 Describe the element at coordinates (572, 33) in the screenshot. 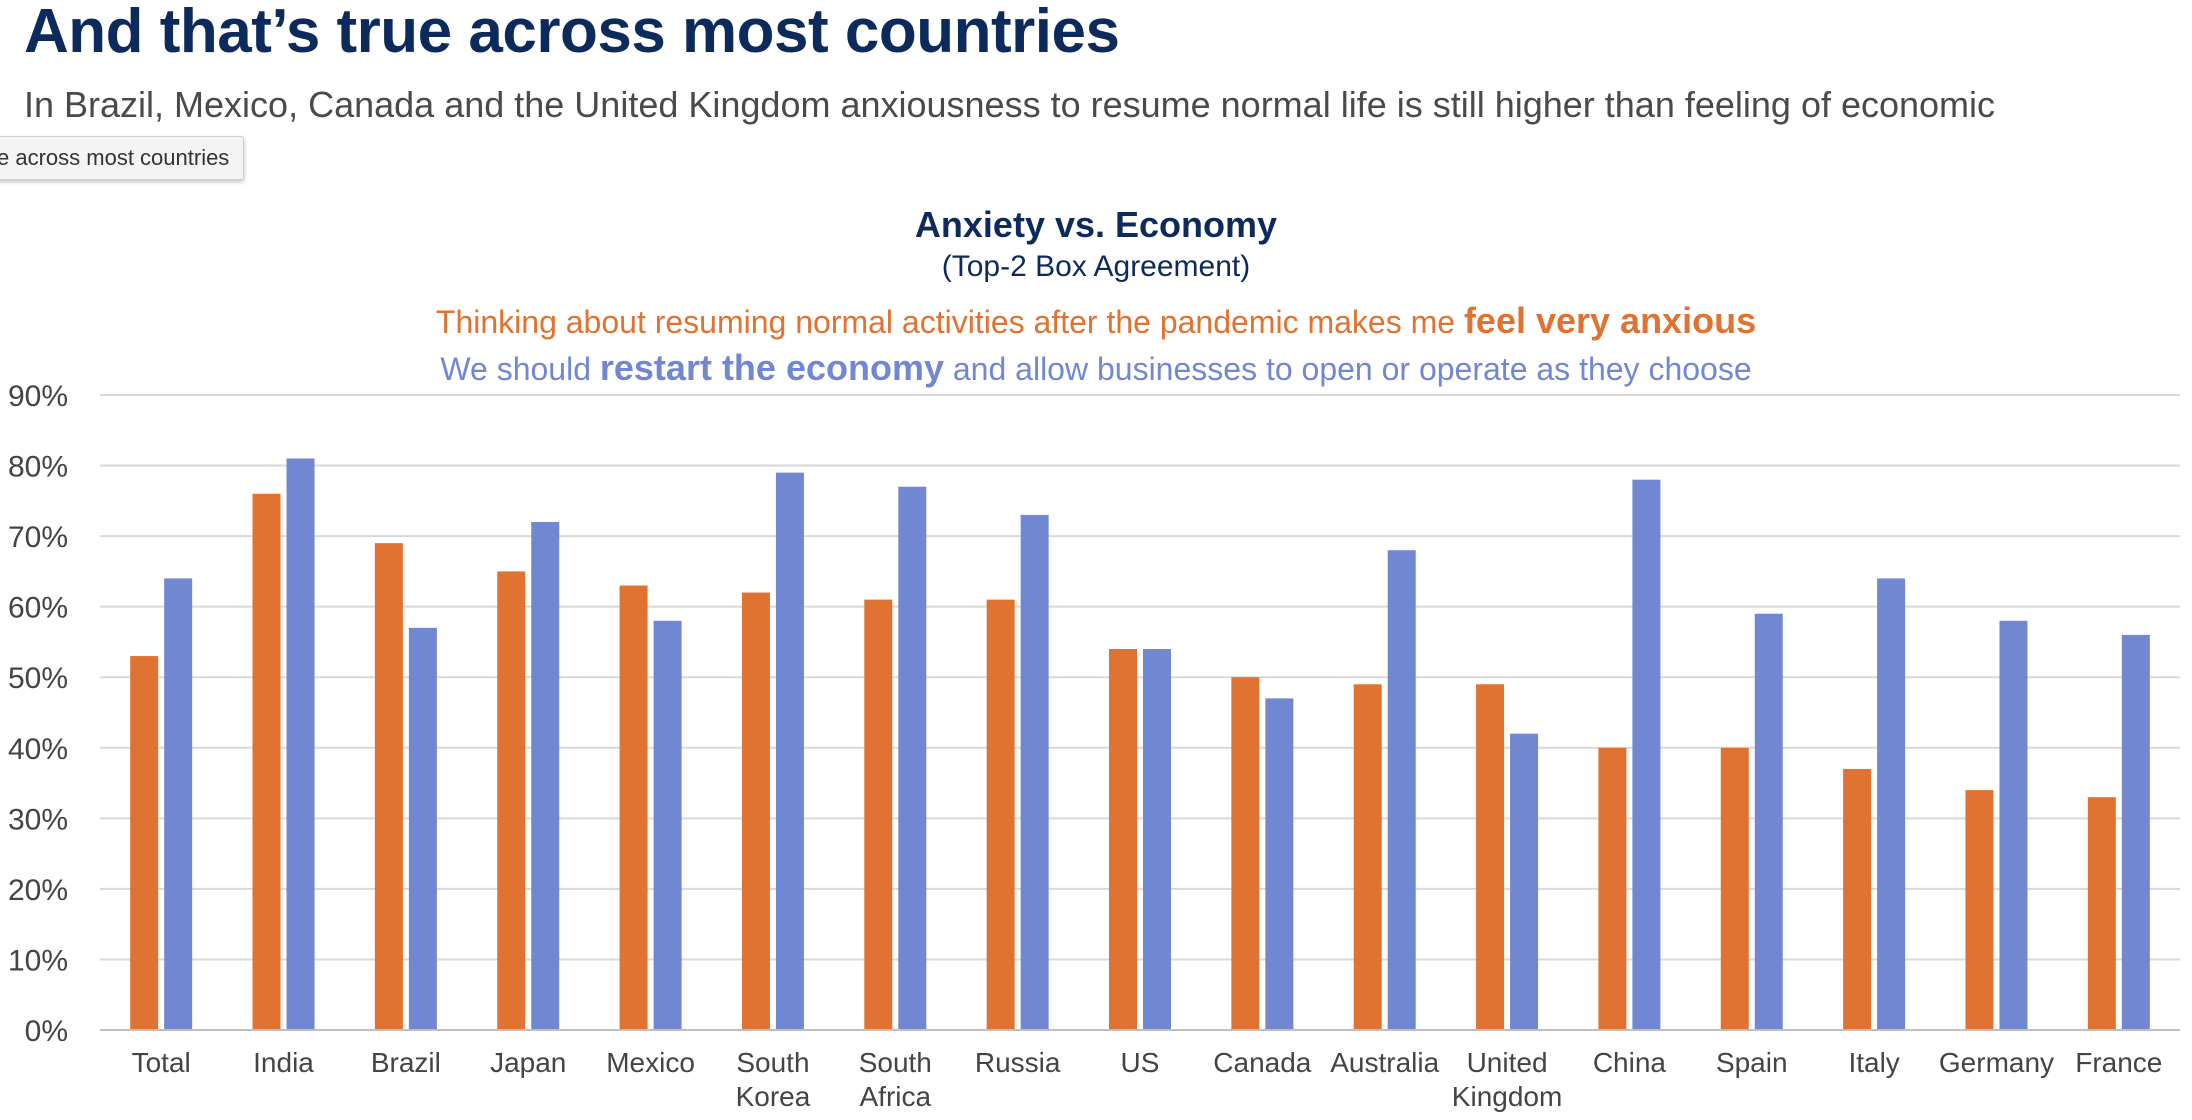

I see `page-title: And that’s true across most countries` at that location.